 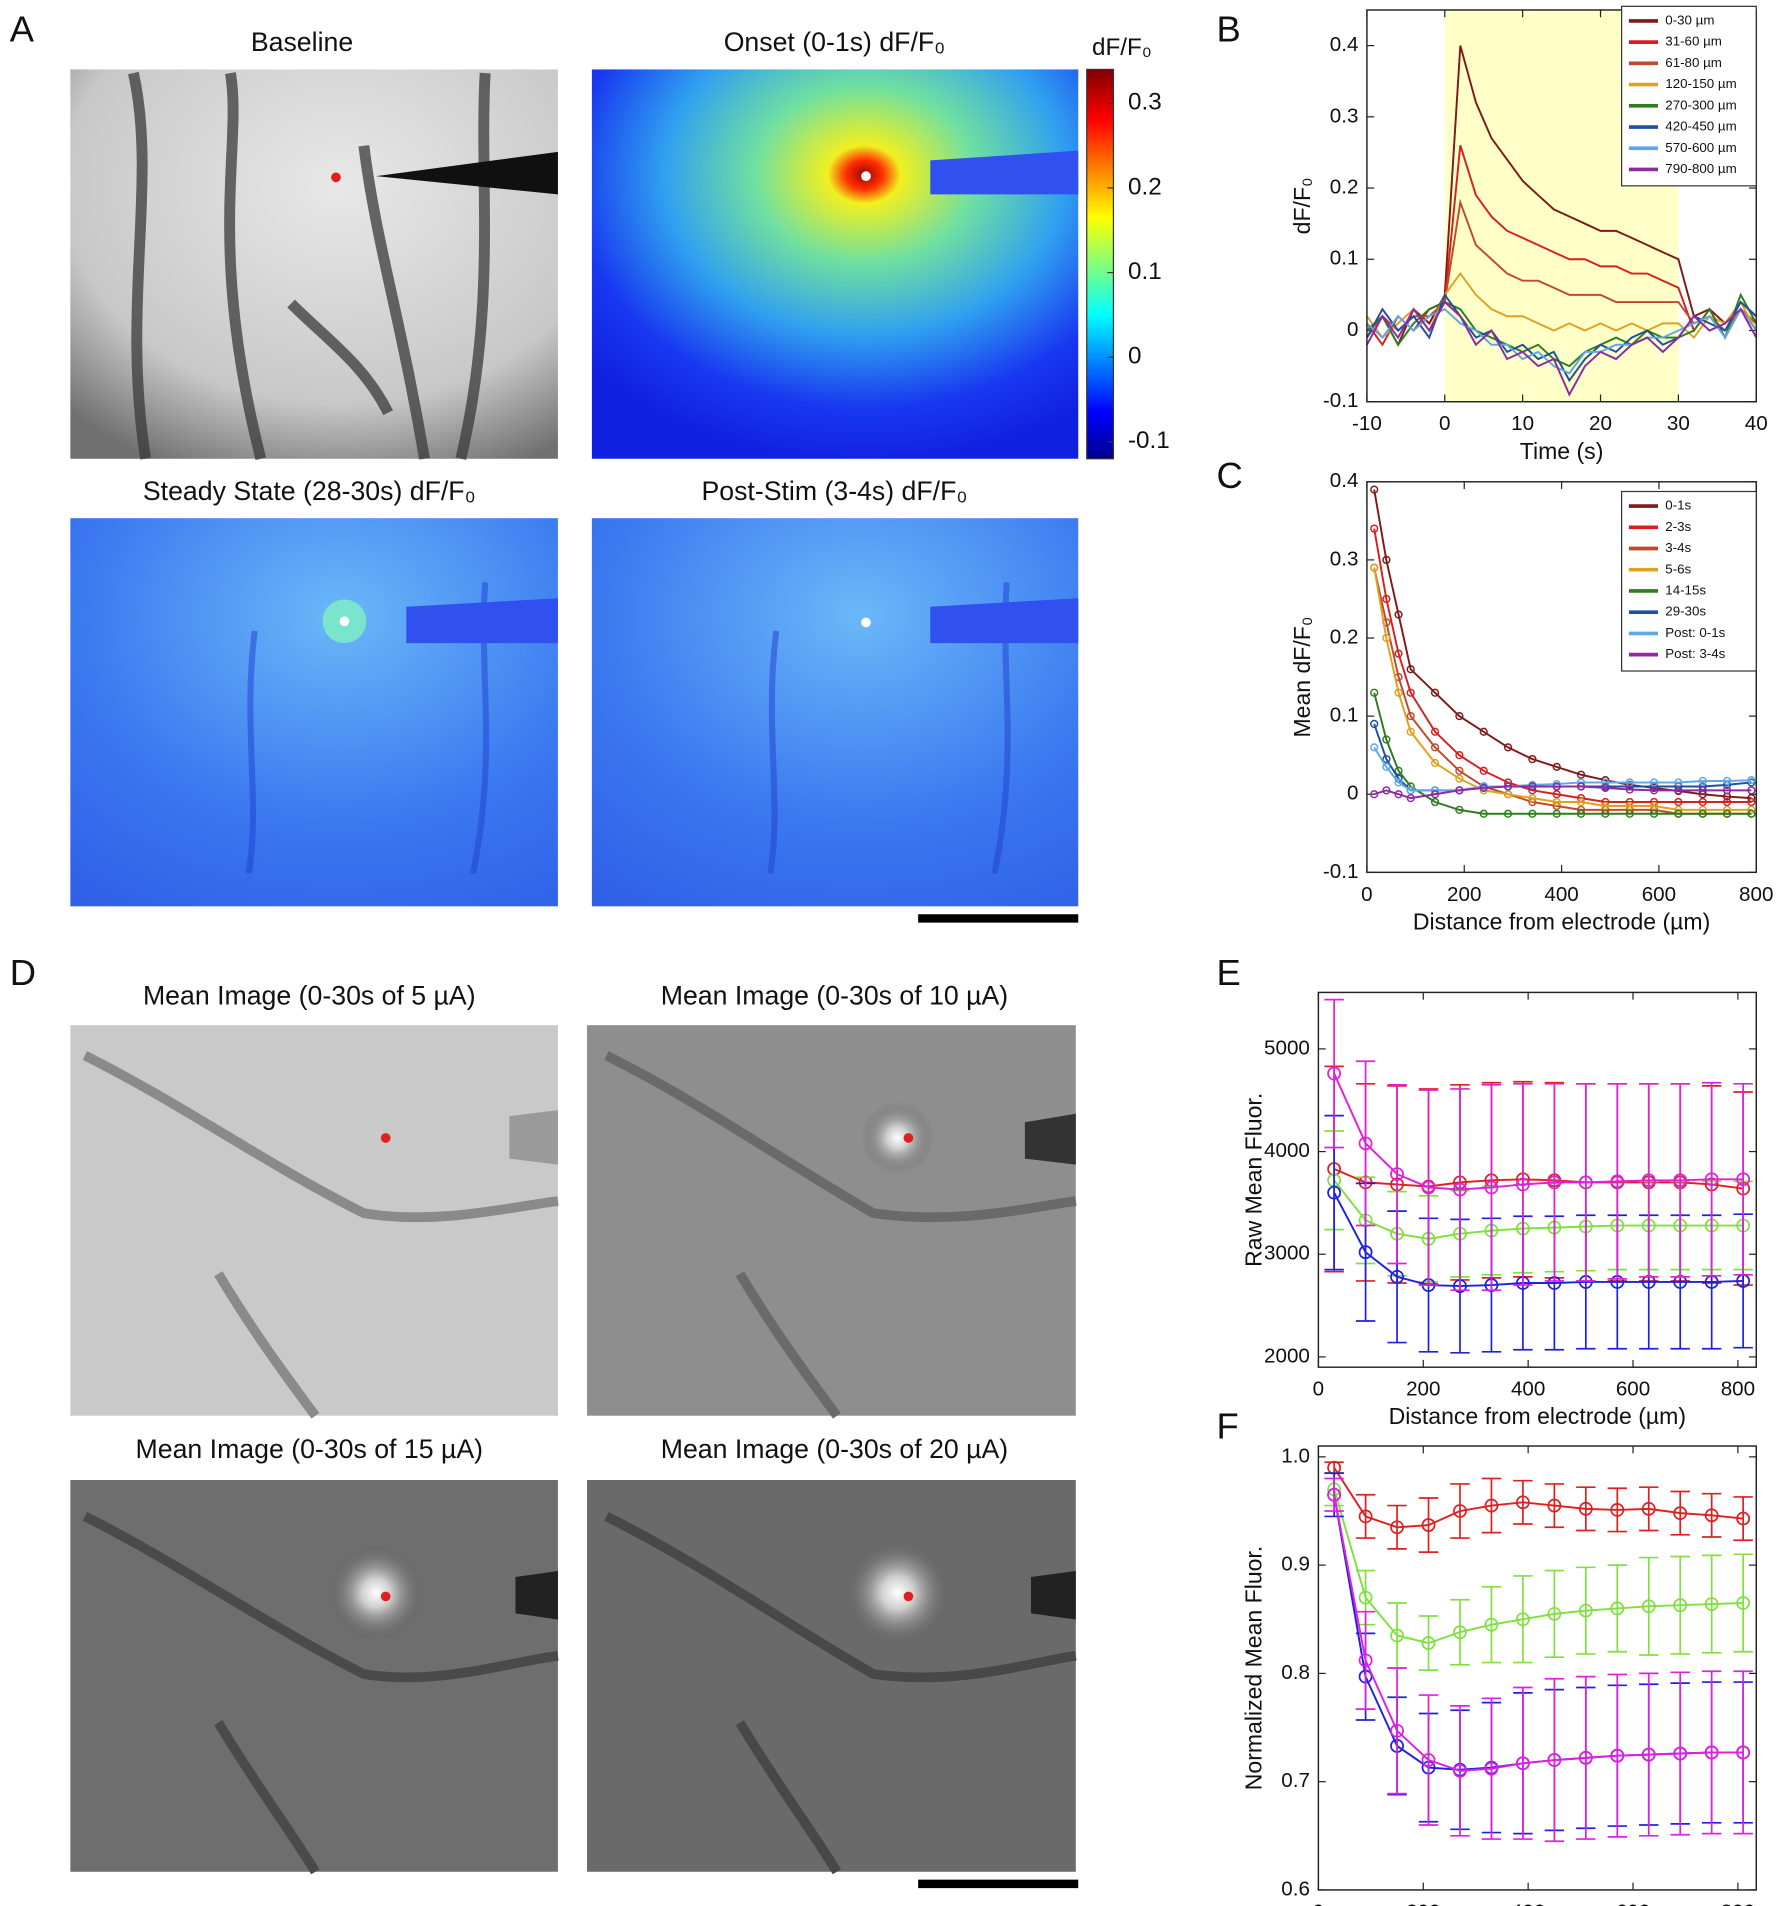 What do you see at coordinates (1229, 28) in the screenshot?
I see `panel-label: B` at bounding box center [1229, 28].